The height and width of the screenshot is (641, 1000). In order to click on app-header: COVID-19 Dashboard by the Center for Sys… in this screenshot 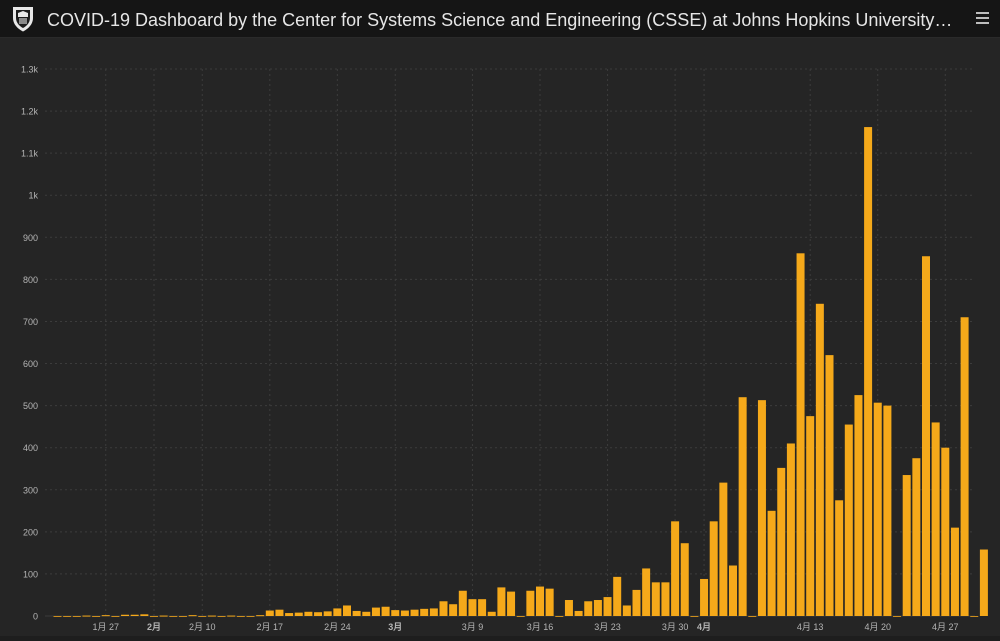, I will do `click(500, 19)`.